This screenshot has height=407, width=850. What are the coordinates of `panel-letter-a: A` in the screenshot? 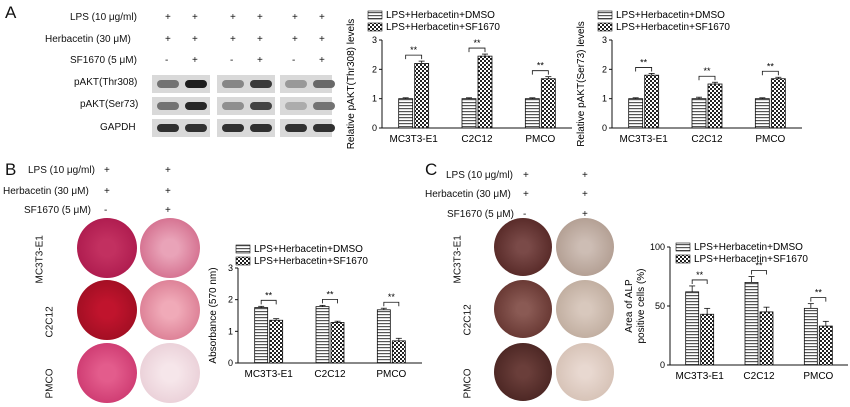 It's located at (11, 12).